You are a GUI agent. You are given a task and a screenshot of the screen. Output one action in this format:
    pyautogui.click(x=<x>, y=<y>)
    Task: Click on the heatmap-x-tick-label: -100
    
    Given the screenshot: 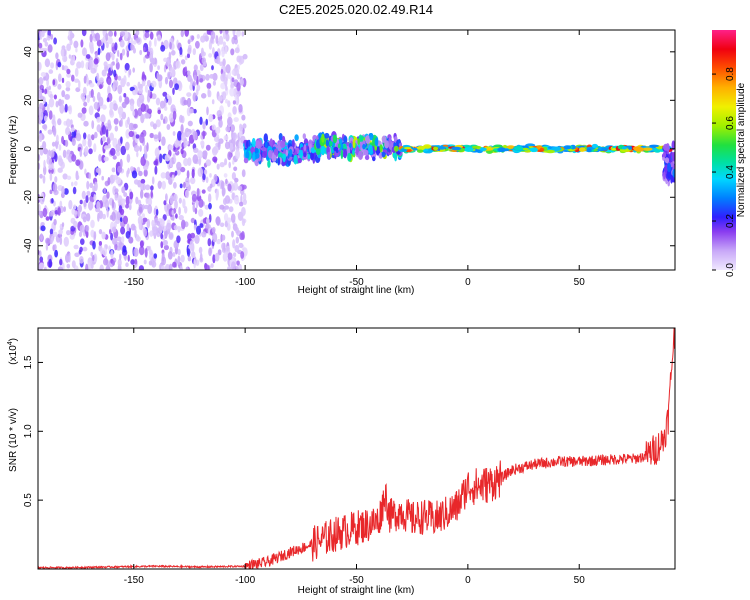 What is the action you would take?
    pyautogui.click(x=245, y=282)
    